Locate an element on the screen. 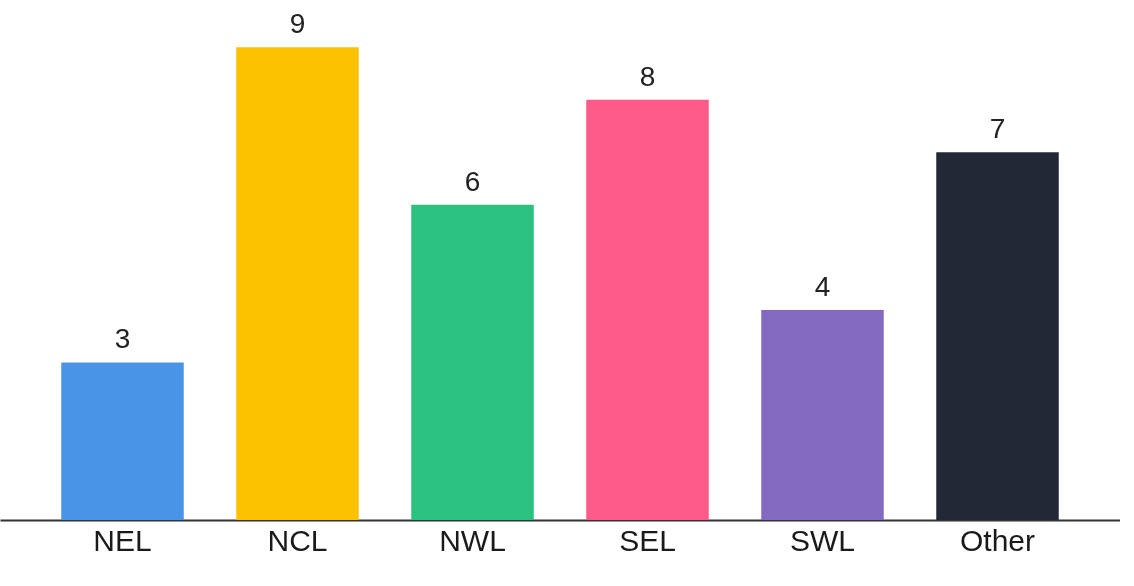 The image size is (1134, 586). x-tick-label: NCL is located at coordinates (297, 540).